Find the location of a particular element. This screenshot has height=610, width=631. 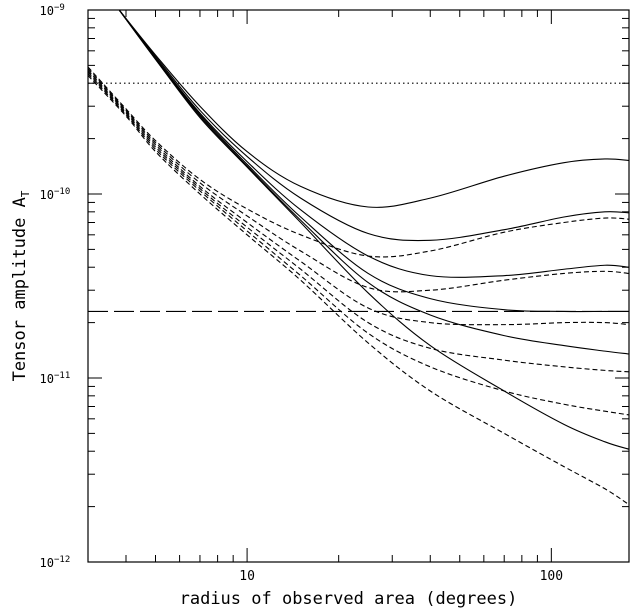

y-tick-exponent: −12 is located at coordinates (62, 560).